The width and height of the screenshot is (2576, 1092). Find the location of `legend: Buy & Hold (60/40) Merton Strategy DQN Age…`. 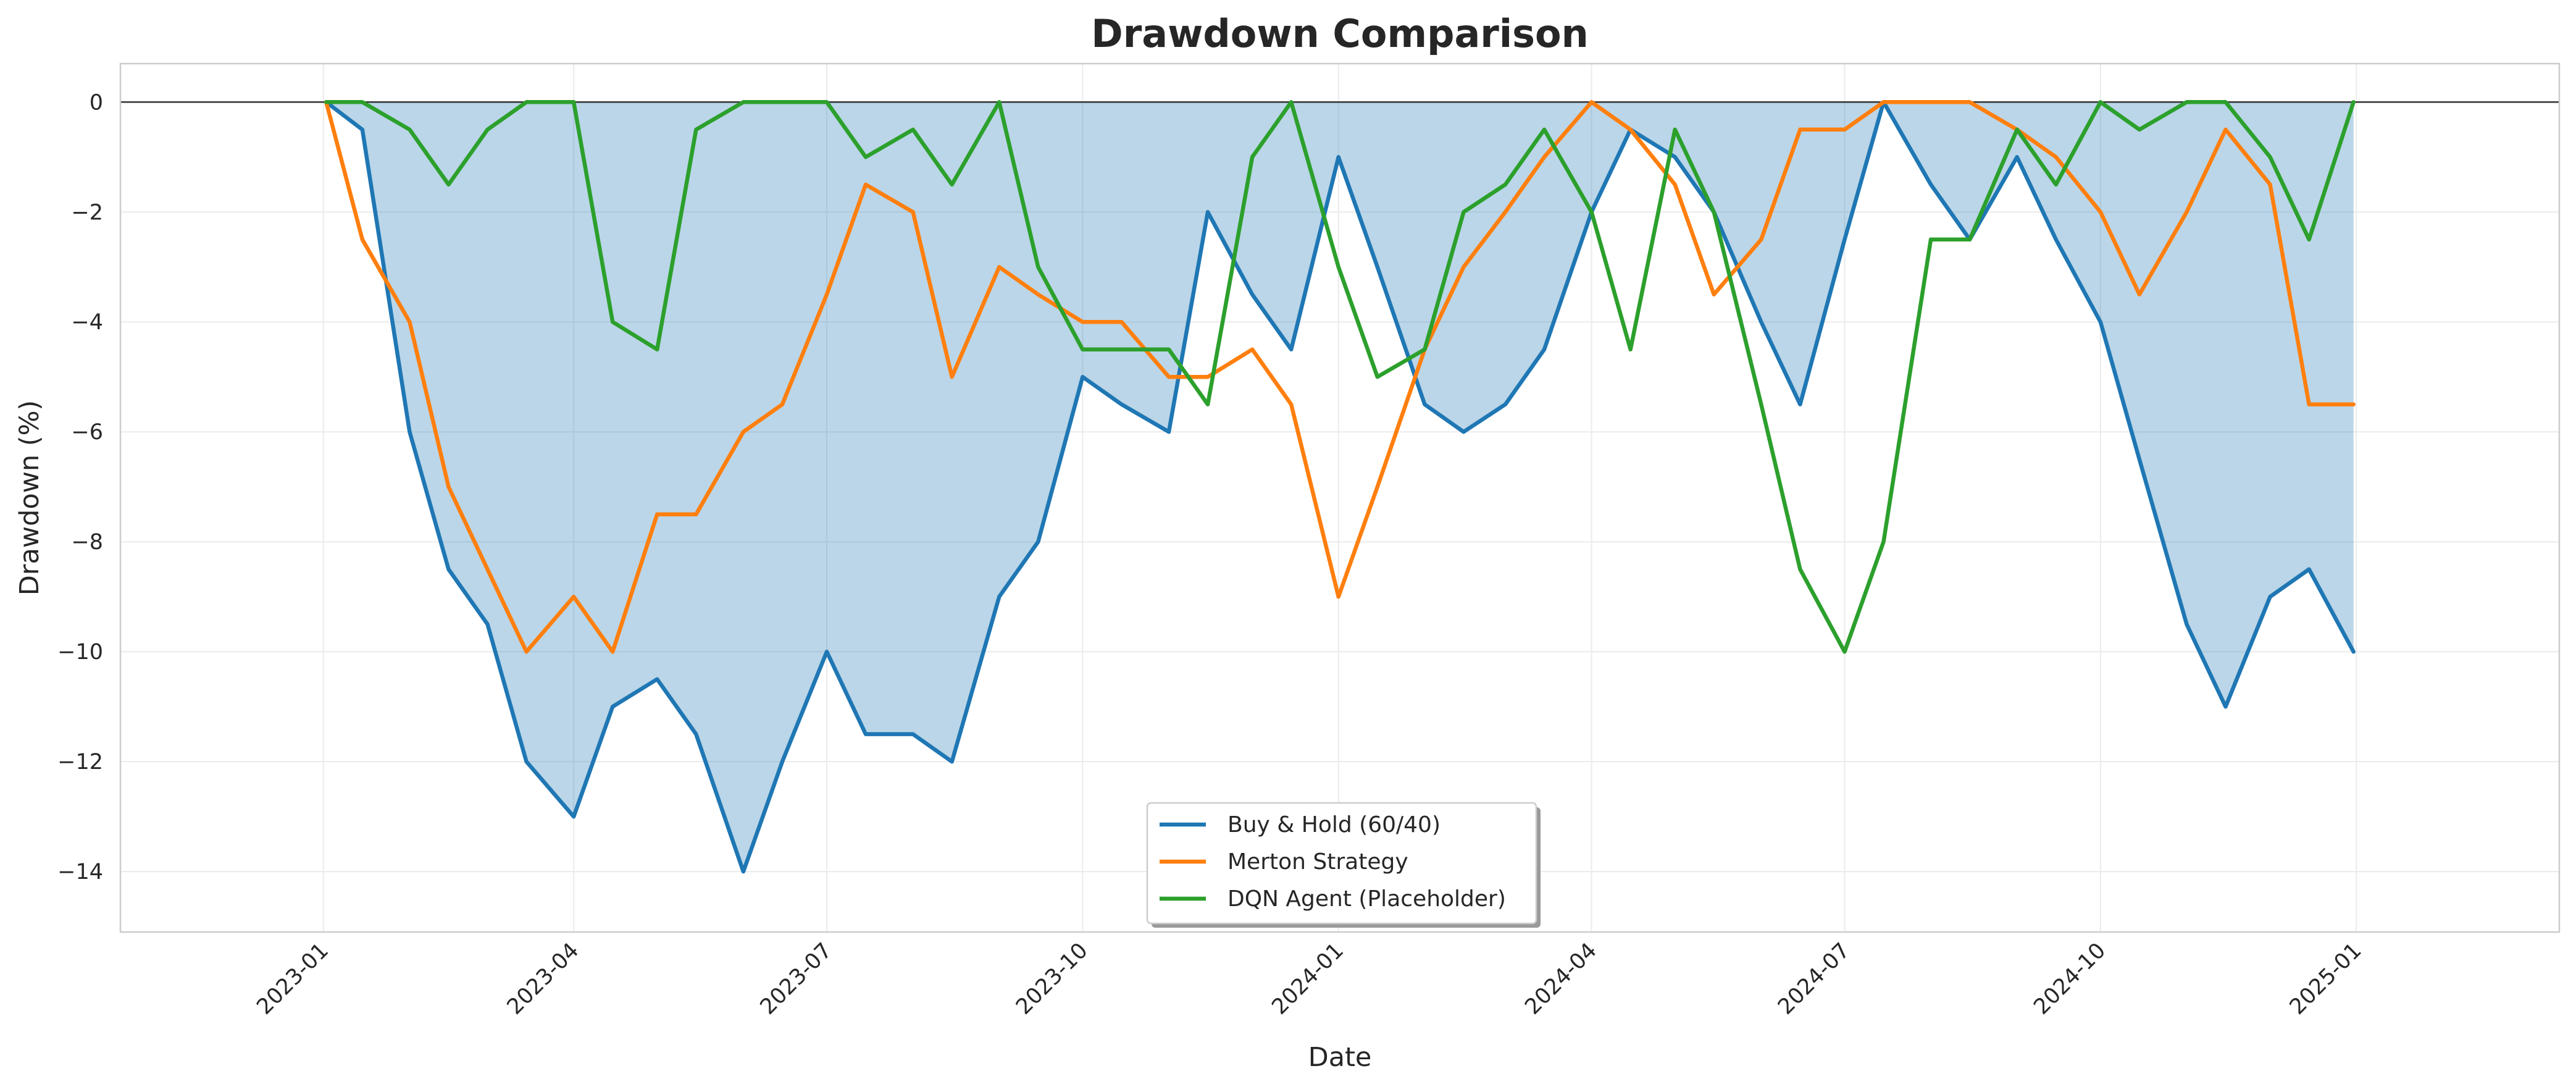

legend: Buy & Hold (60/40) Merton Strategy DQN Age… is located at coordinates (1343, 865).